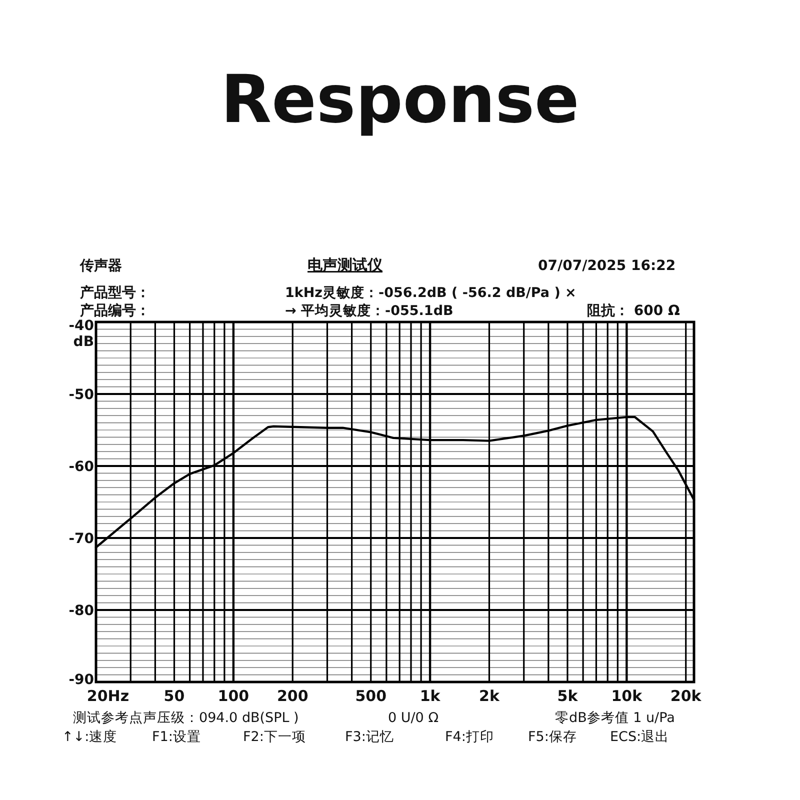 This screenshot has width=800, height=800. I want to click on annotation: F1:设置, so click(176, 737).